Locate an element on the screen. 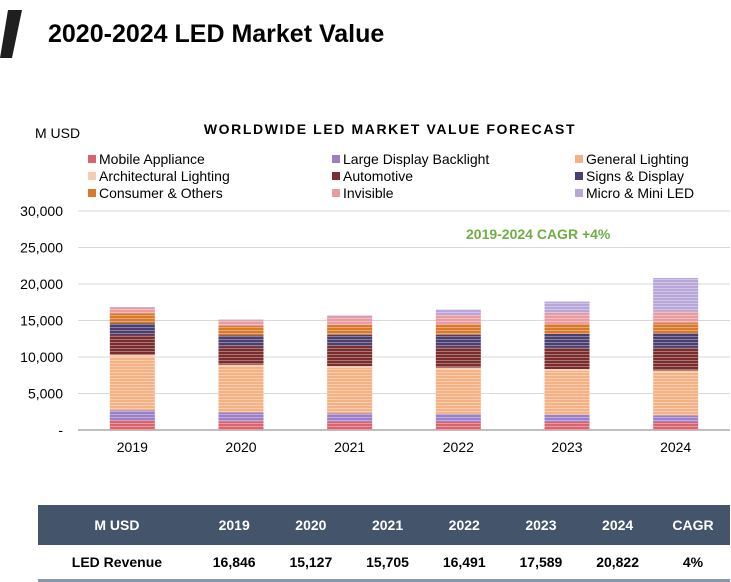 This screenshot has height=582, width=731. legend-label: Signs & Display is located at coordinates (635, 176).